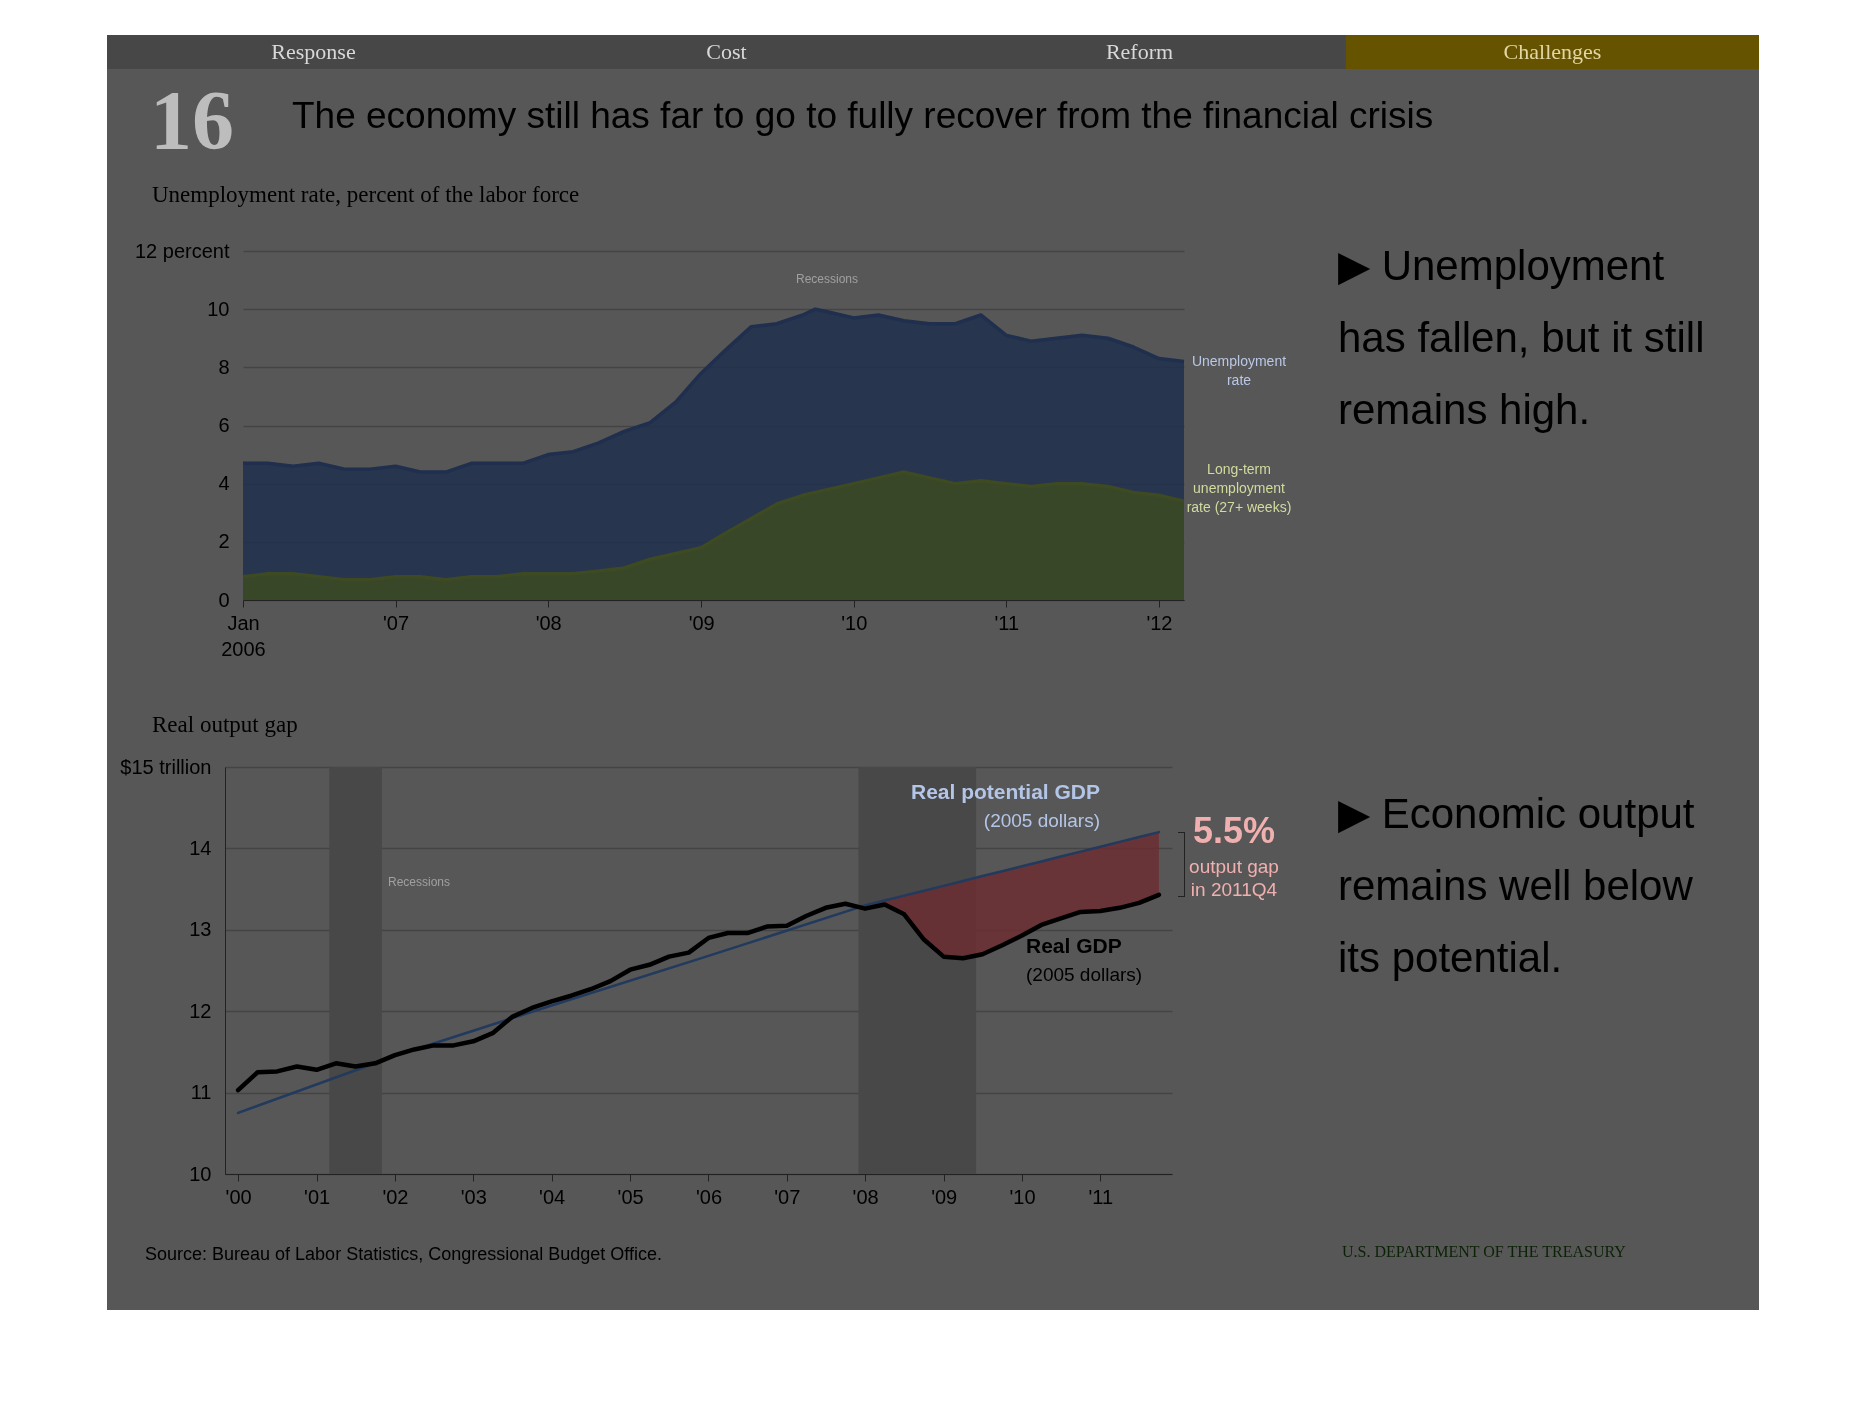  Describe the element at coordinates (698, 992) in the screenshot. I see `line-series` at that location.